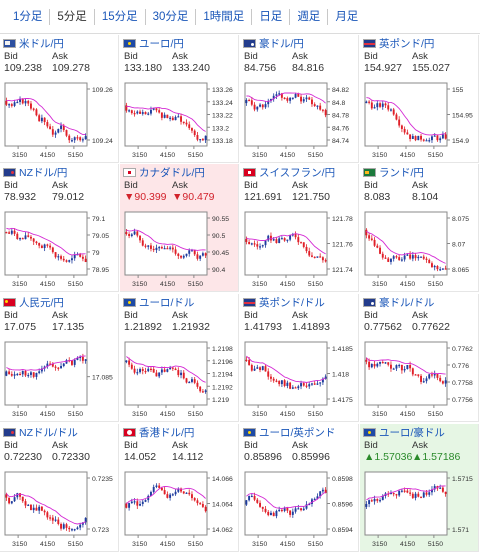 This screenshot has width=480, height=553. I want to click on tab-6: 週足, so click(309, 16).